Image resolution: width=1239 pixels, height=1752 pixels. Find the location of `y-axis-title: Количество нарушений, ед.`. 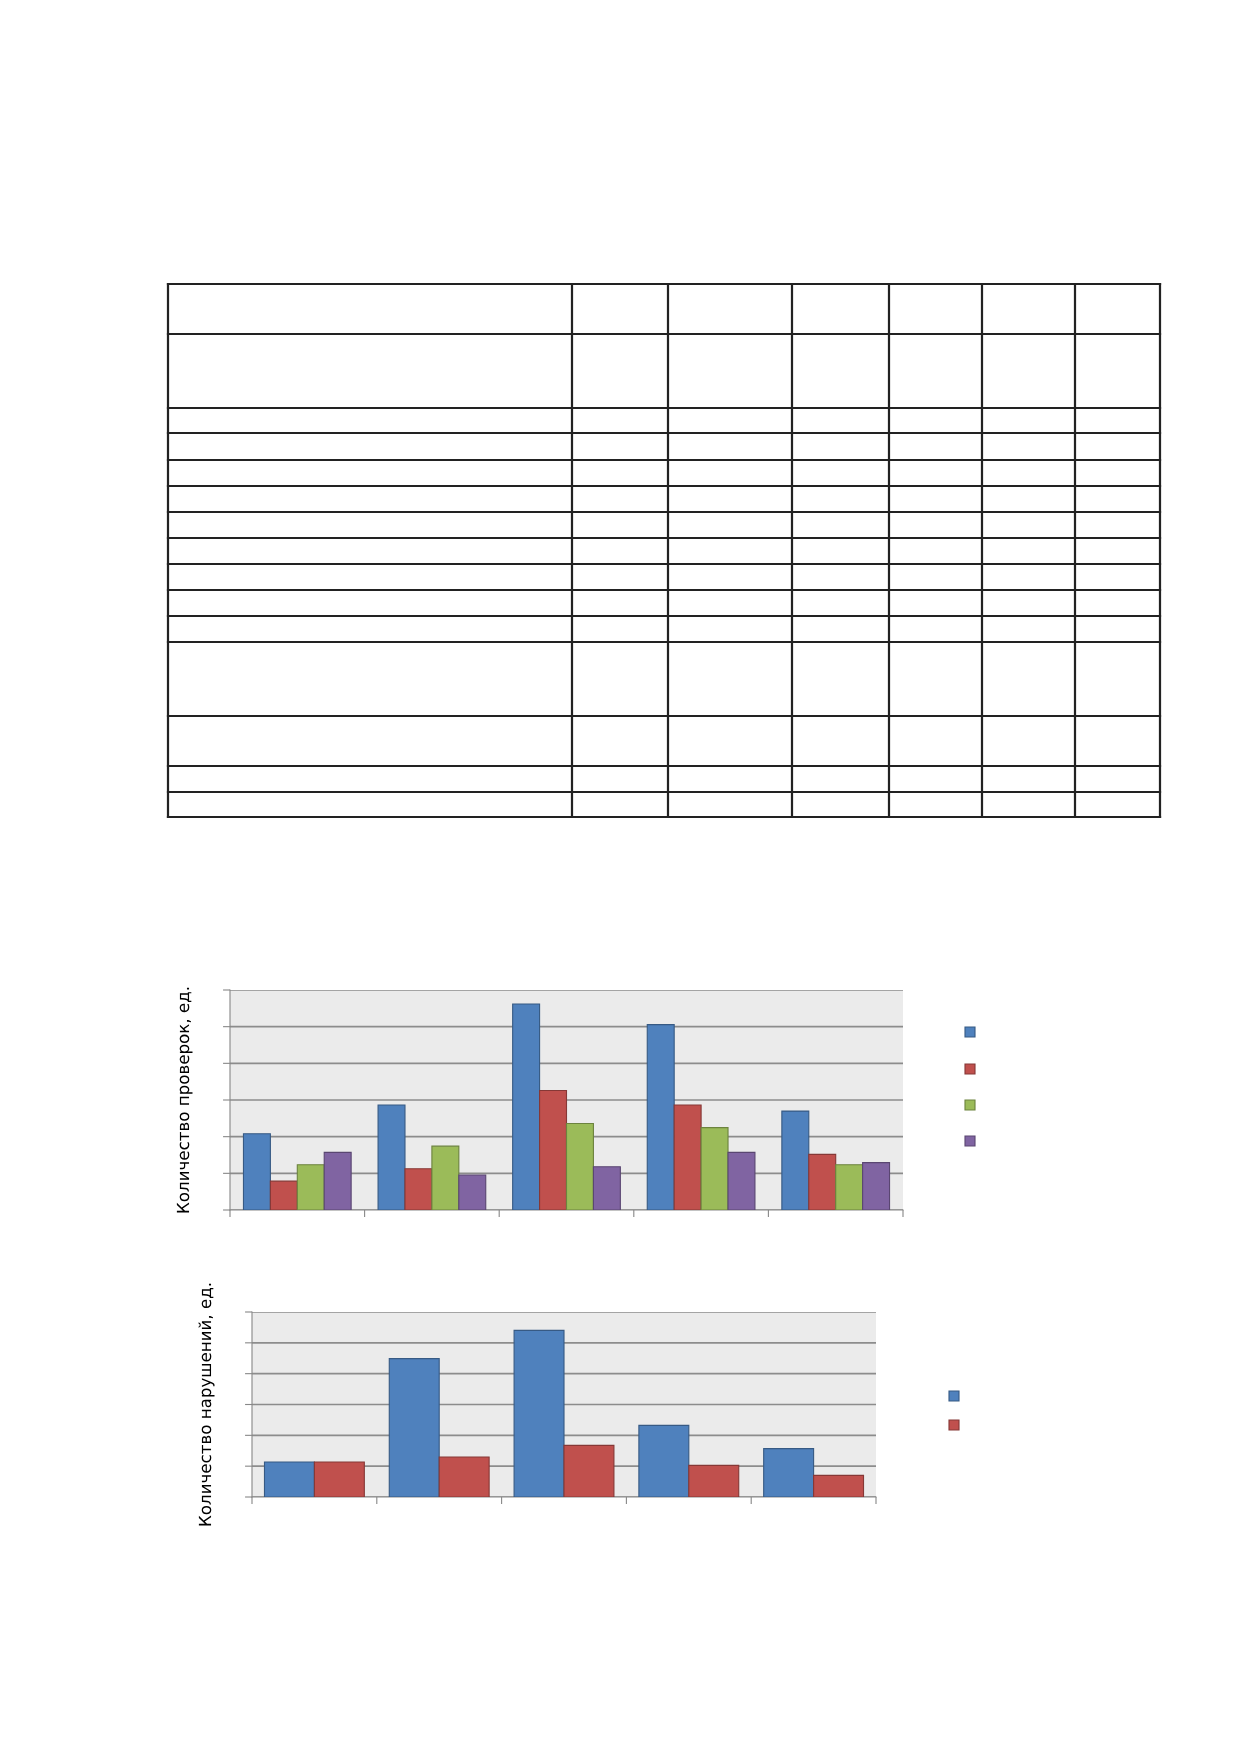

y-axis-title: Количество нарушений, ед. is located at coordinates (206, 1404).